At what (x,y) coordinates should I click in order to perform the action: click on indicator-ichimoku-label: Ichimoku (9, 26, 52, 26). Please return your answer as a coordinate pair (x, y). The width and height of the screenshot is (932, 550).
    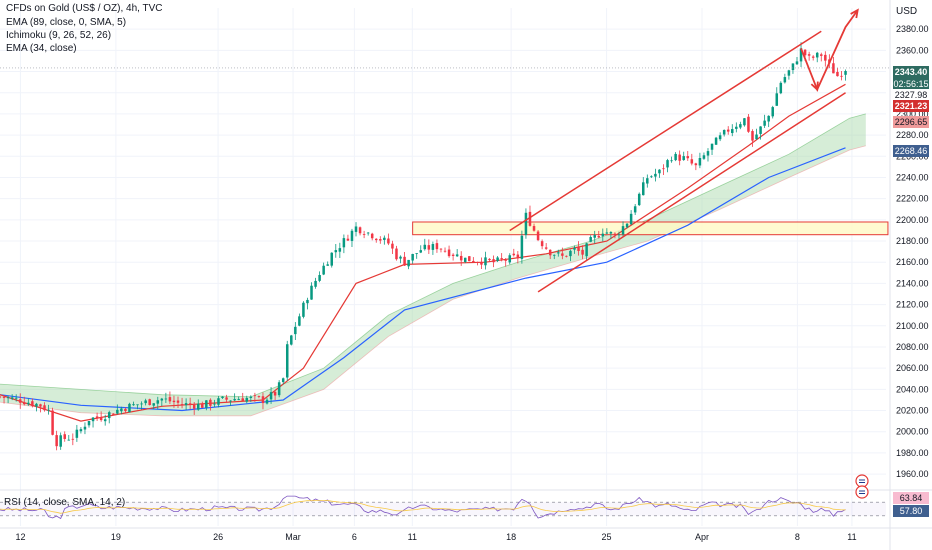
    Looking at the image, I should click on (59, 35).